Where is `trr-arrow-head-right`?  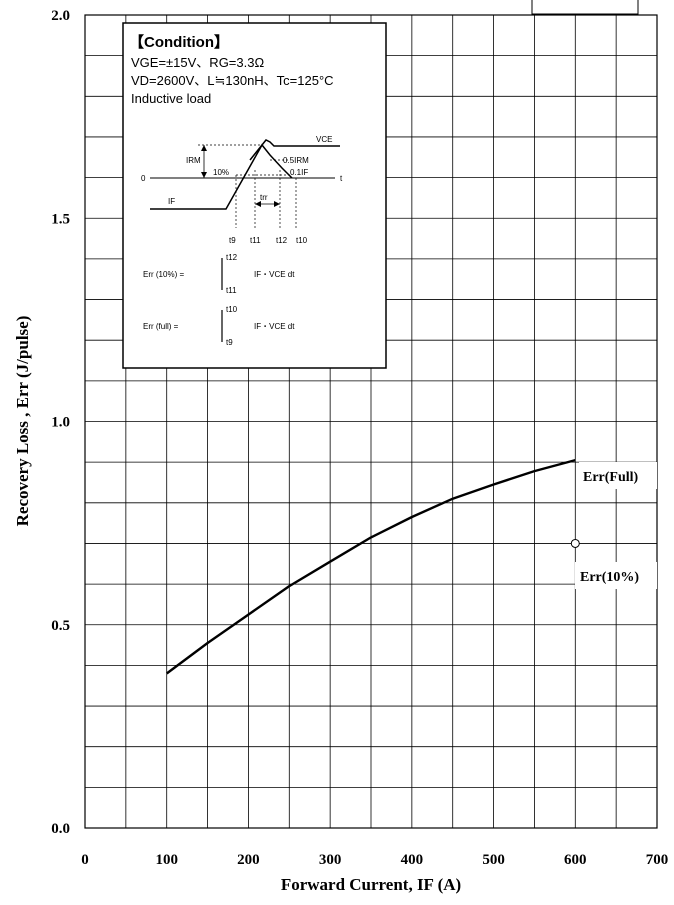
trr-arrow-head-right is located at coordinates (277, 204).